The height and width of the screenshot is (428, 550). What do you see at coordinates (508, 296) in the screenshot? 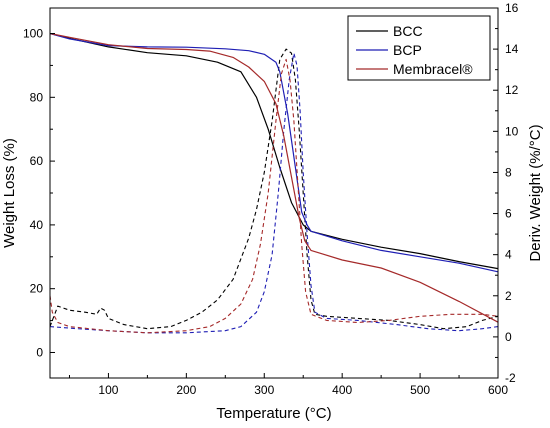
I see `right-y-tick-label: 2` at bounding box center [508, 296].